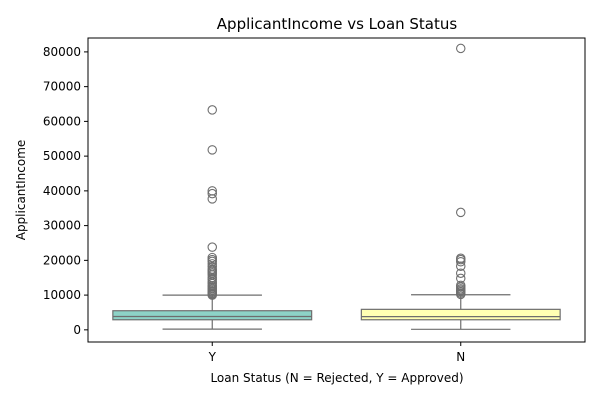  I want to click on x-axis-label: Loan Status (N = Rejected, Y = Approved), so click(336, 378).